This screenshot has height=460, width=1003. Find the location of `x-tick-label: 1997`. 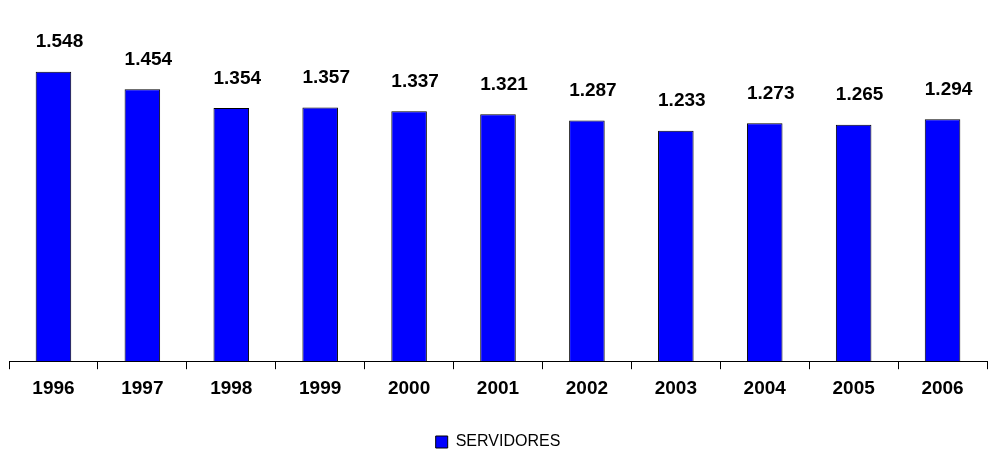

x-tick-label: 1997 is located at coordinates (142, 387).